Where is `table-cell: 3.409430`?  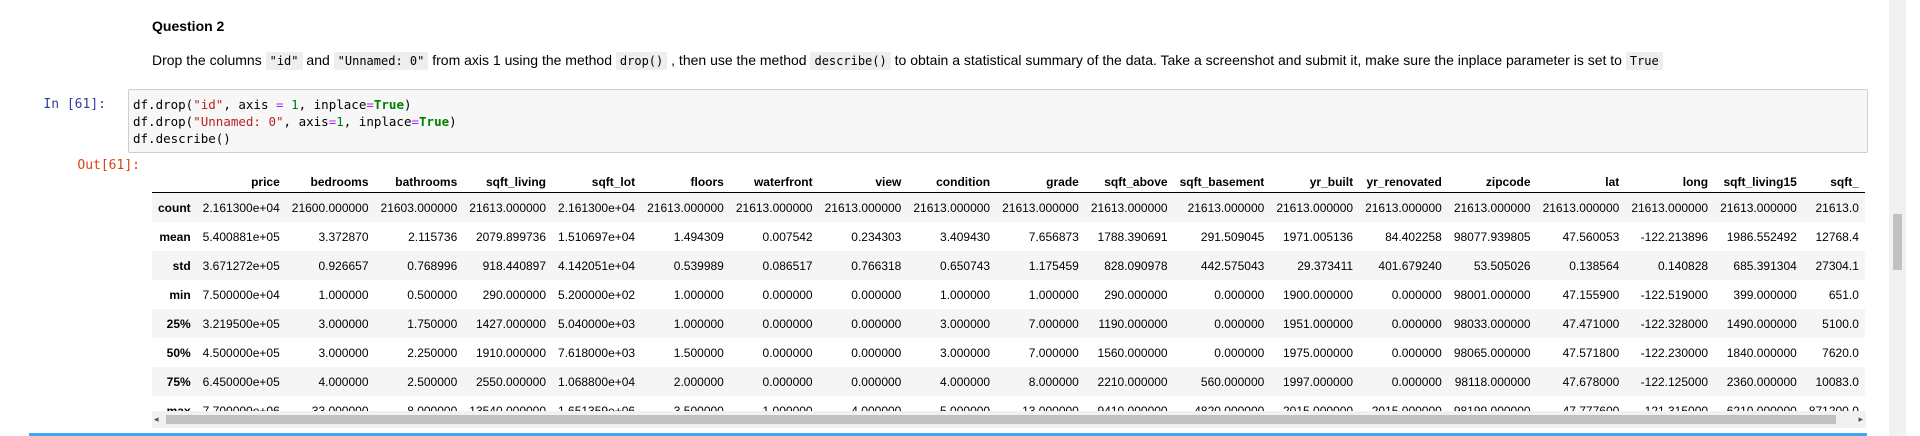
table-cell: 3.409430 is located at coordinates (965, 236).